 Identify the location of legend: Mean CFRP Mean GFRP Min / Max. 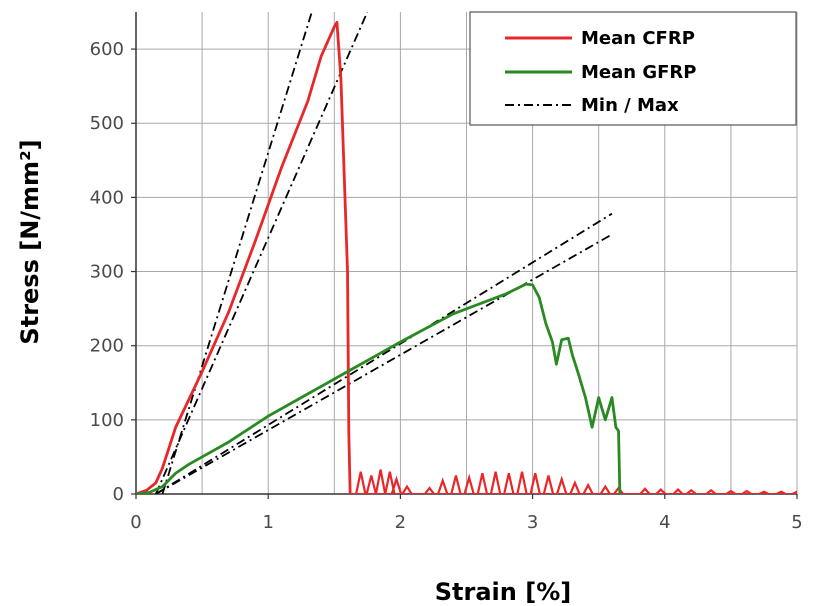
(633, 68).